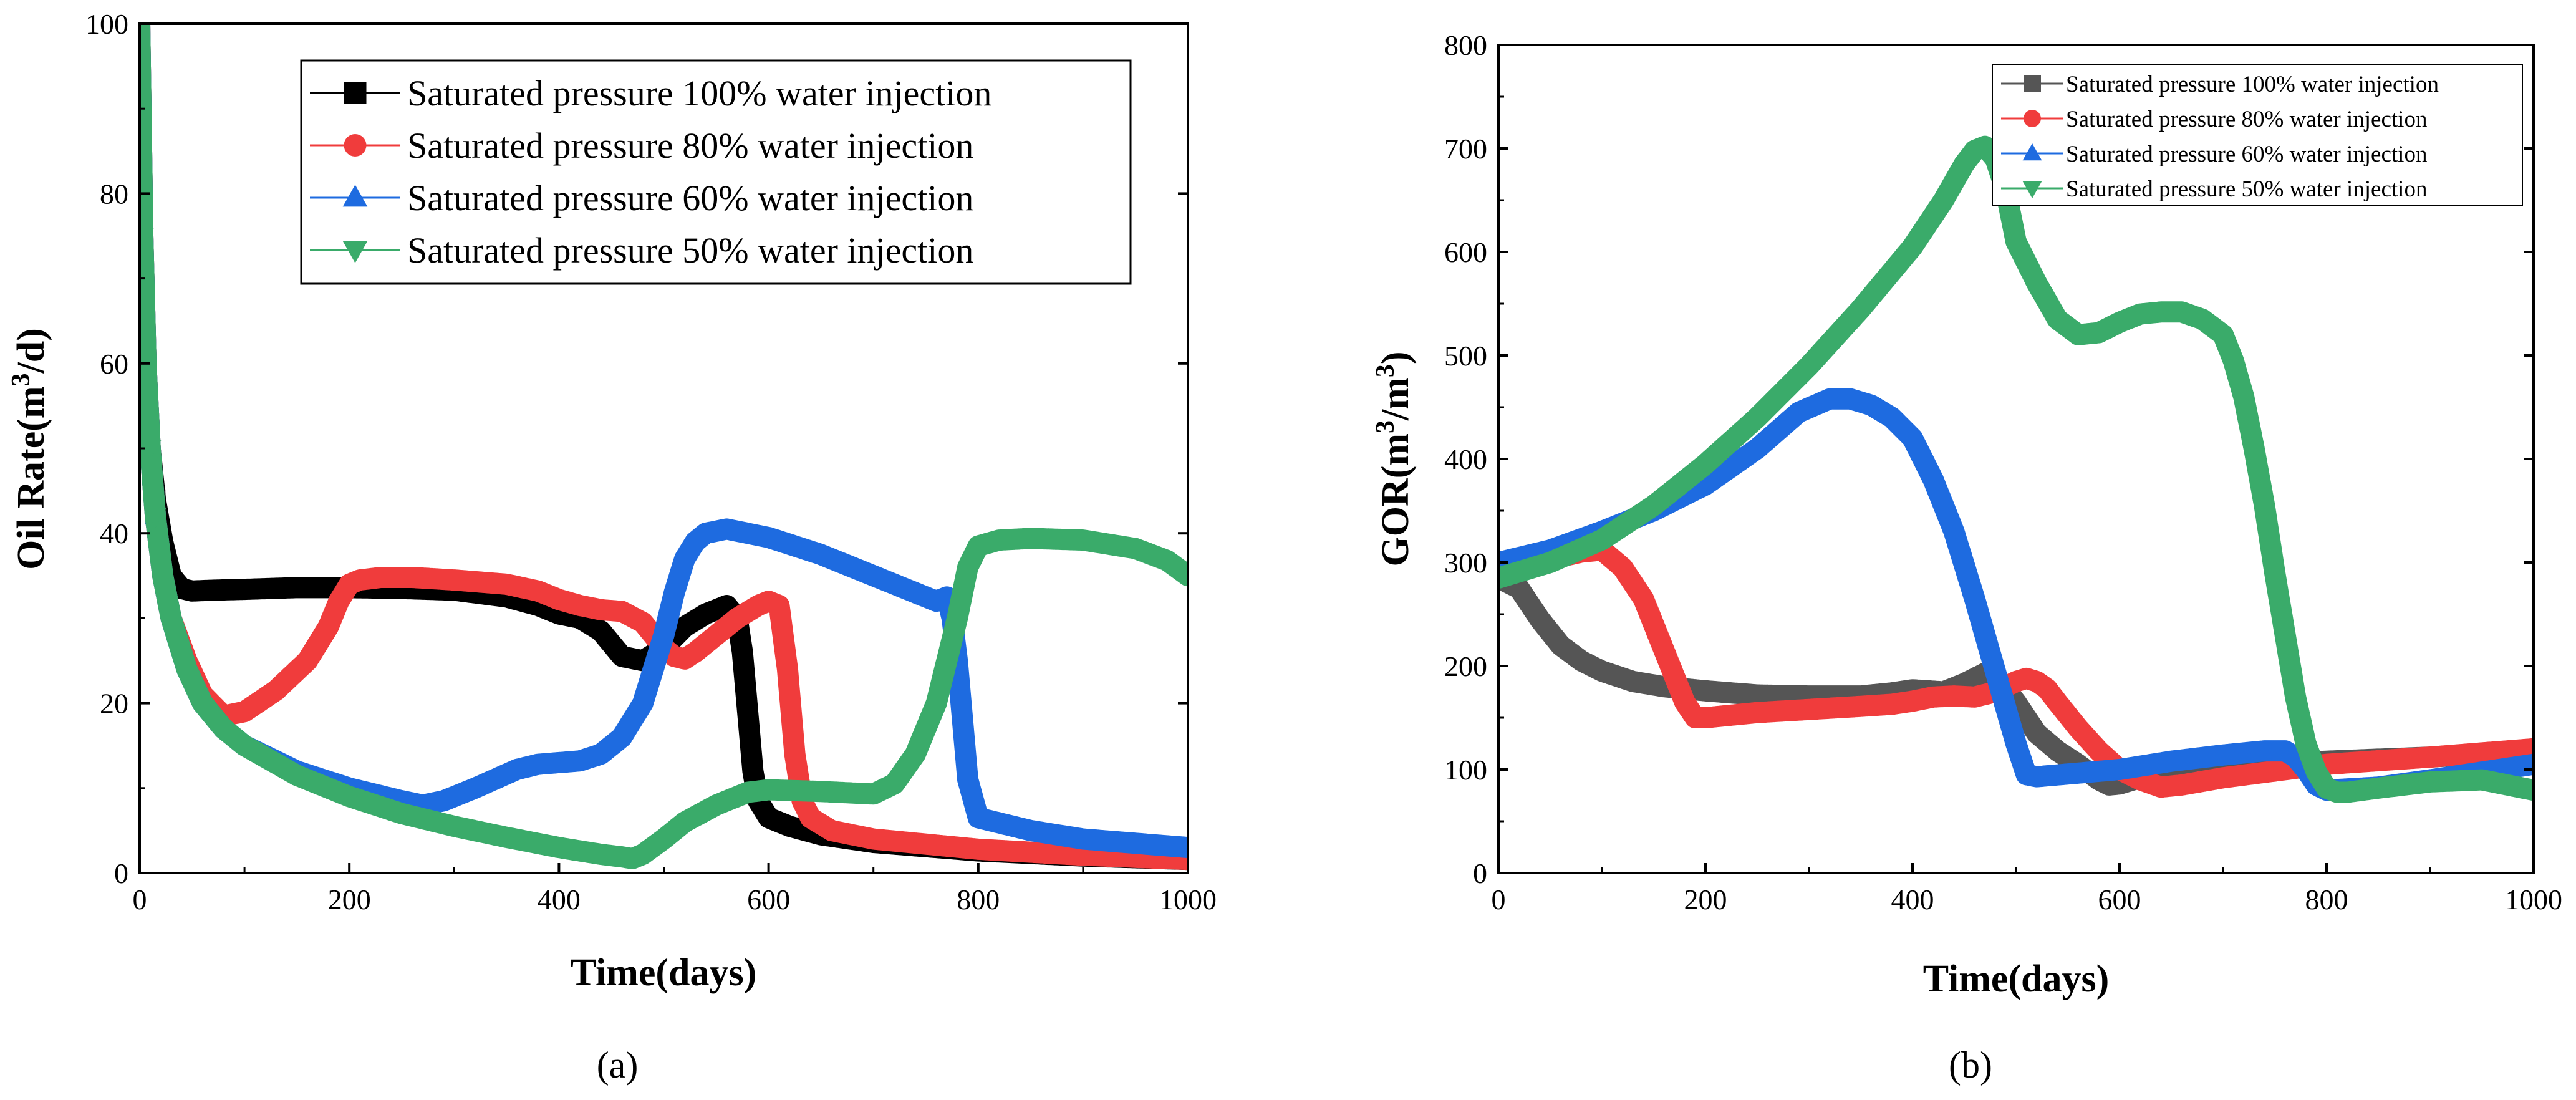 The width and height of the screenshot is (2576, 1100). What do you see at coordinates (140, 899) in the screenshot?
I see `panel-a-xtick-label: 0` at bounding box center [140, 899].